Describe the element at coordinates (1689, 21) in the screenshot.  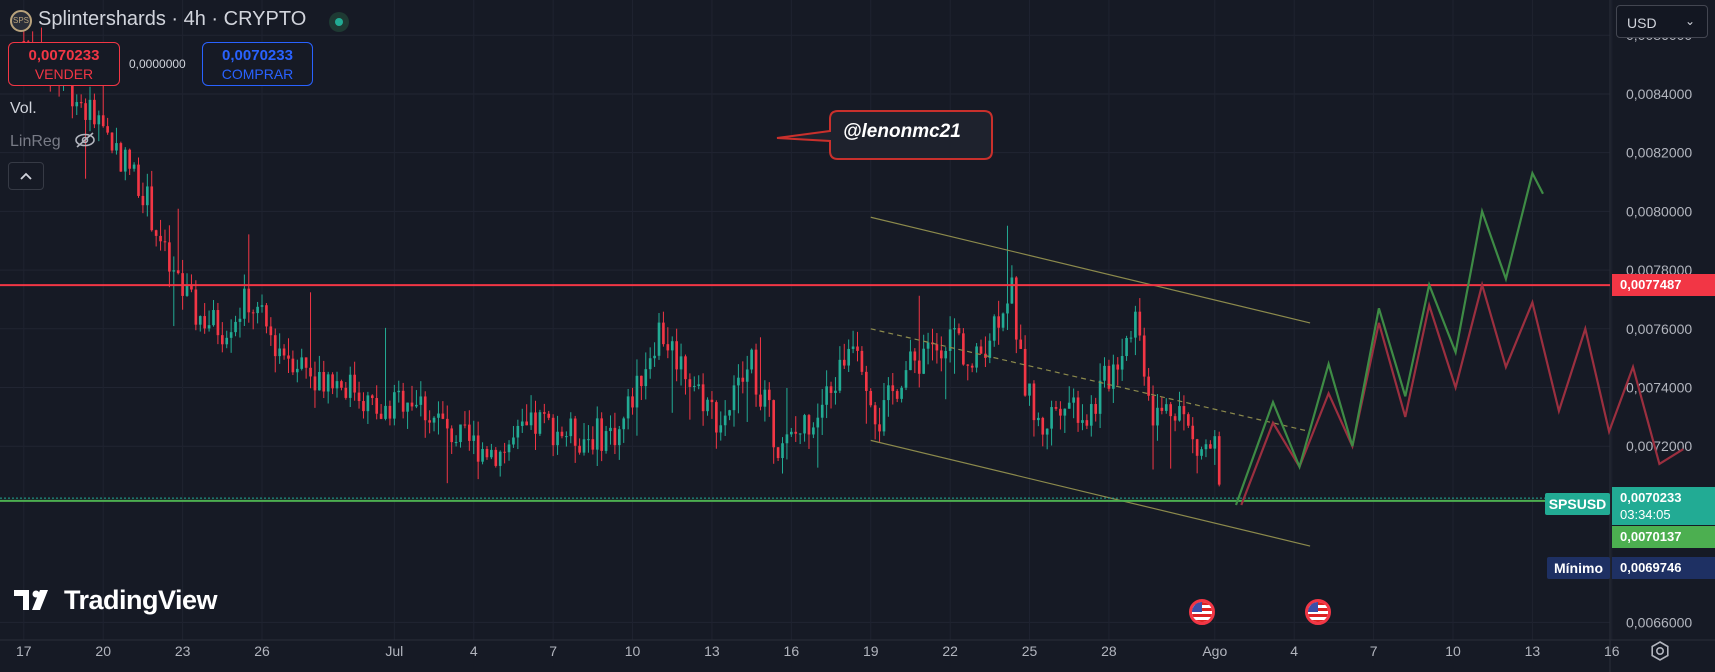
I see `chevron-down-icon: ⌄` at that location.